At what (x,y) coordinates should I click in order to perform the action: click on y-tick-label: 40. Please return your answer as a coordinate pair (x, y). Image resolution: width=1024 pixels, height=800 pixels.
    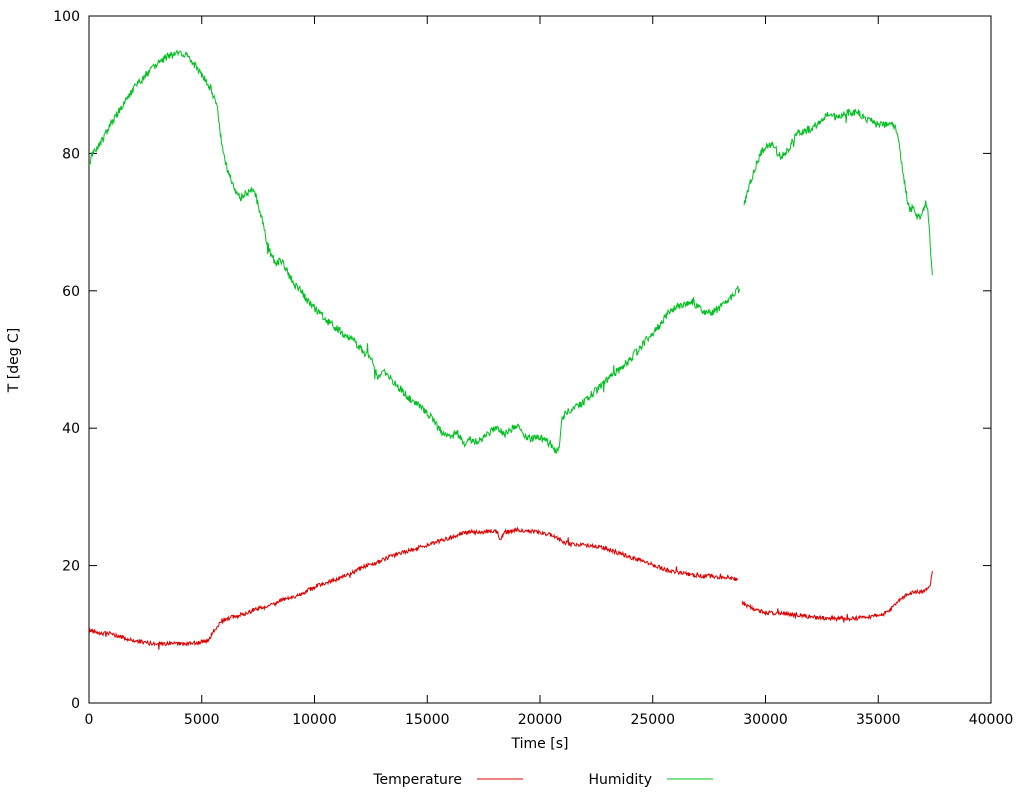
    Looking at the image, I should click on (71, 429).